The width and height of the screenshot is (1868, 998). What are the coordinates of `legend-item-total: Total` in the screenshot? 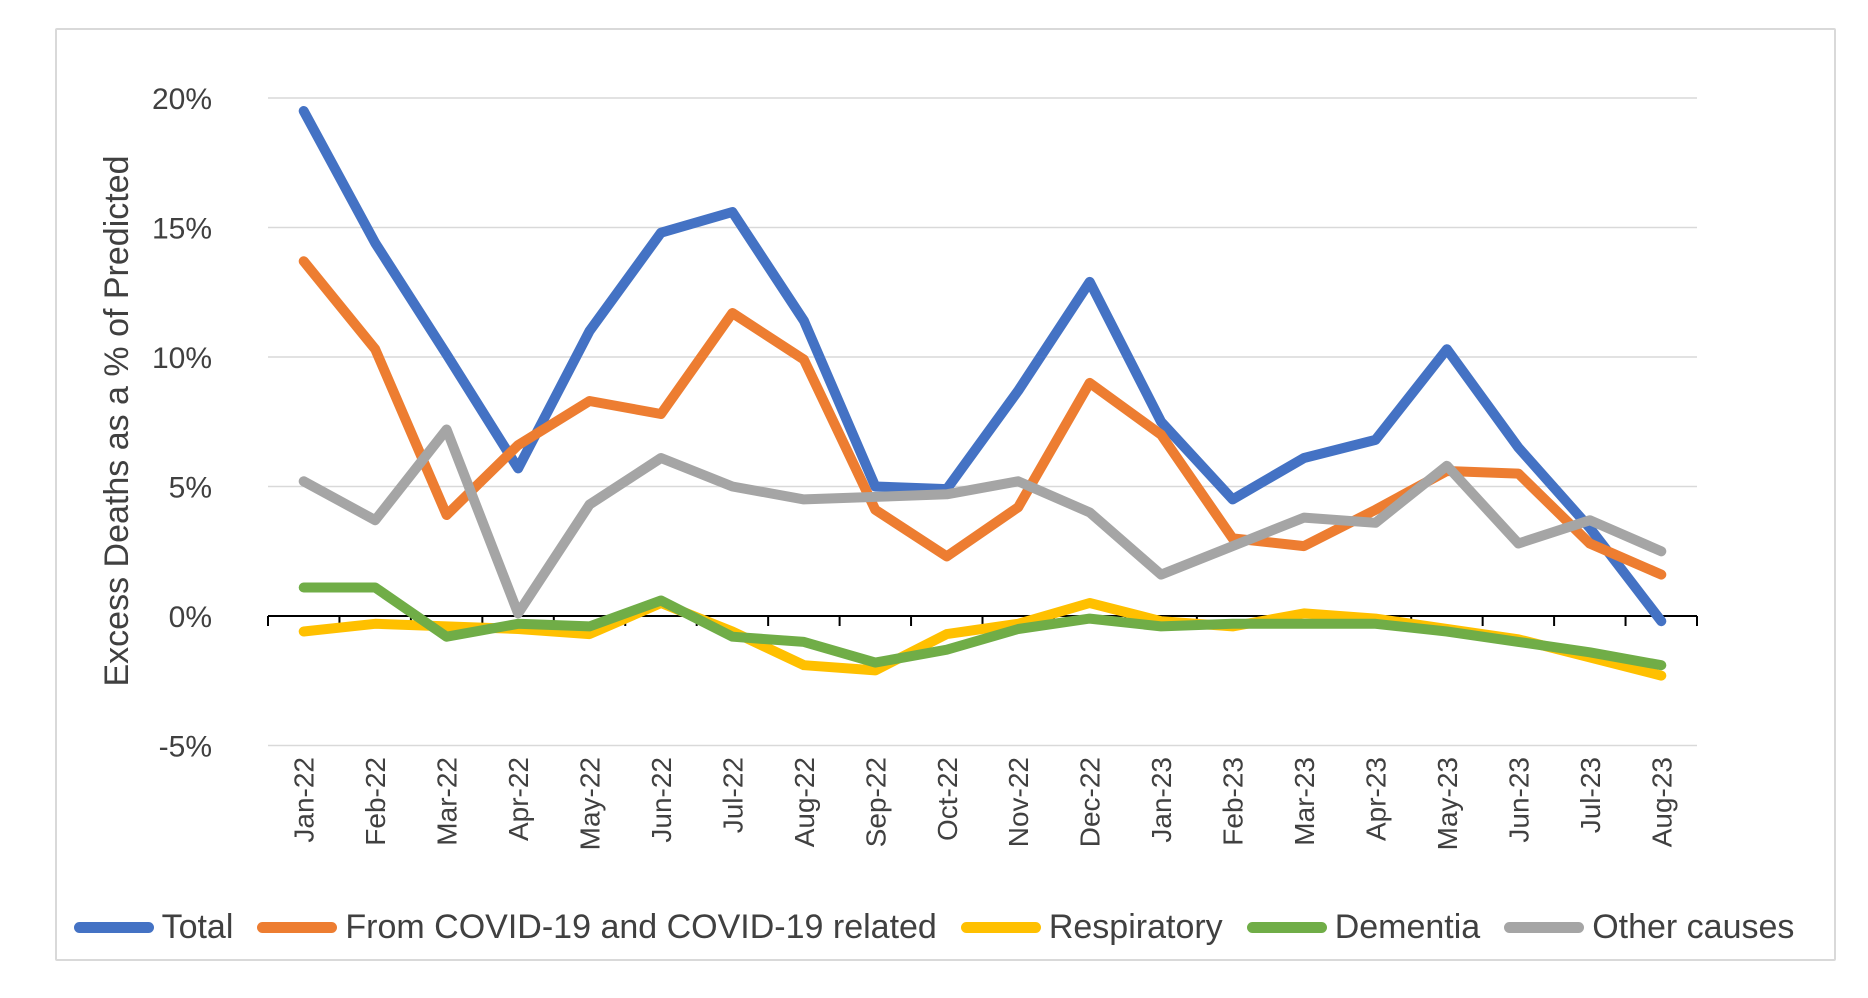 It's located at (153, 927).